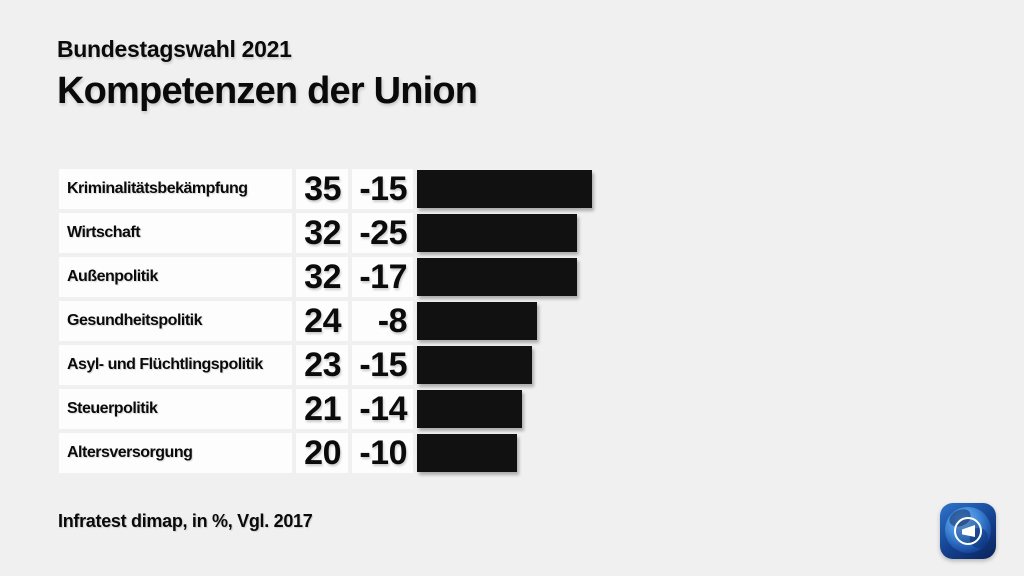  Describe the element at coordinates (382, 453) in the screenshot. I see `change-cell: -10` at that location.